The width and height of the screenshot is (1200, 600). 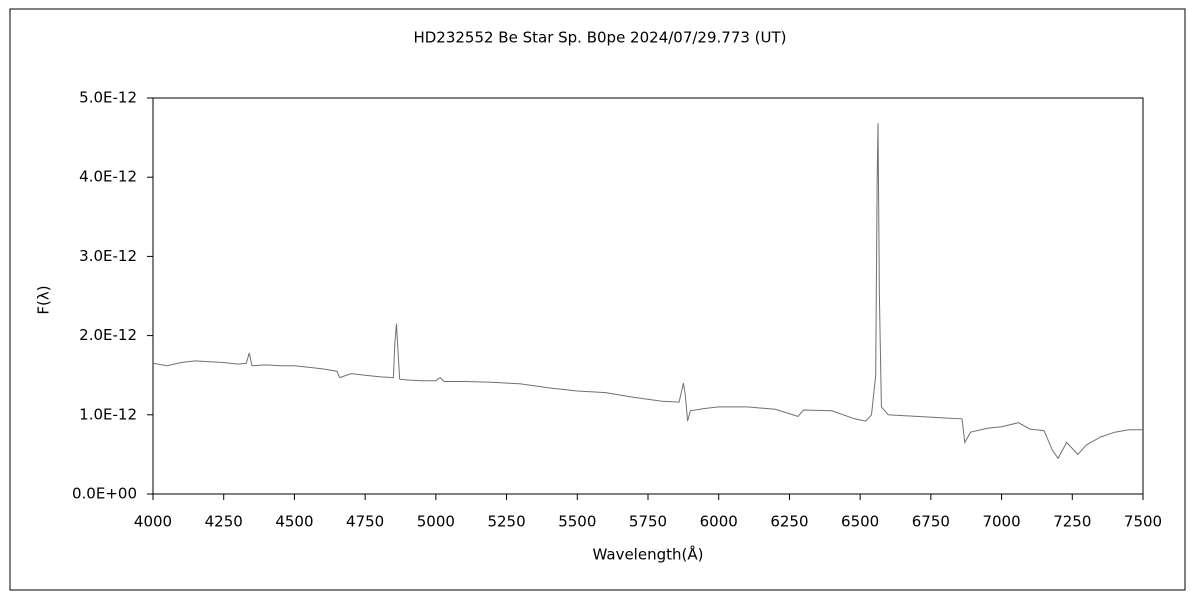 I want to click on x-tick-label: 4250, so click(x=224, y=522).